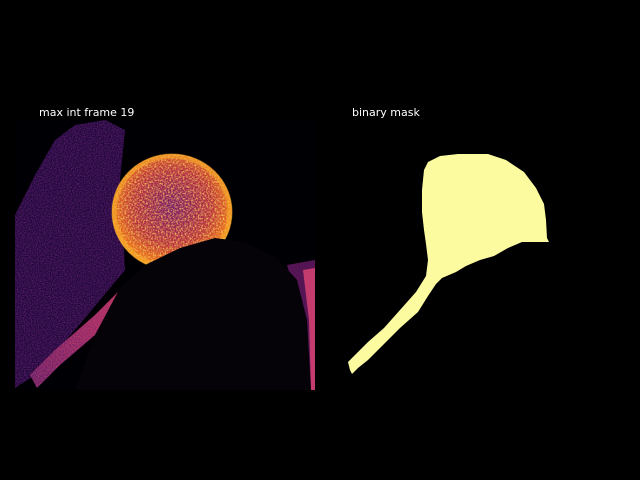 Image resolution: width=640 pixels, height=480 pixels. I want to click on left-panel-title: max int frame 19, so click(87, 112).